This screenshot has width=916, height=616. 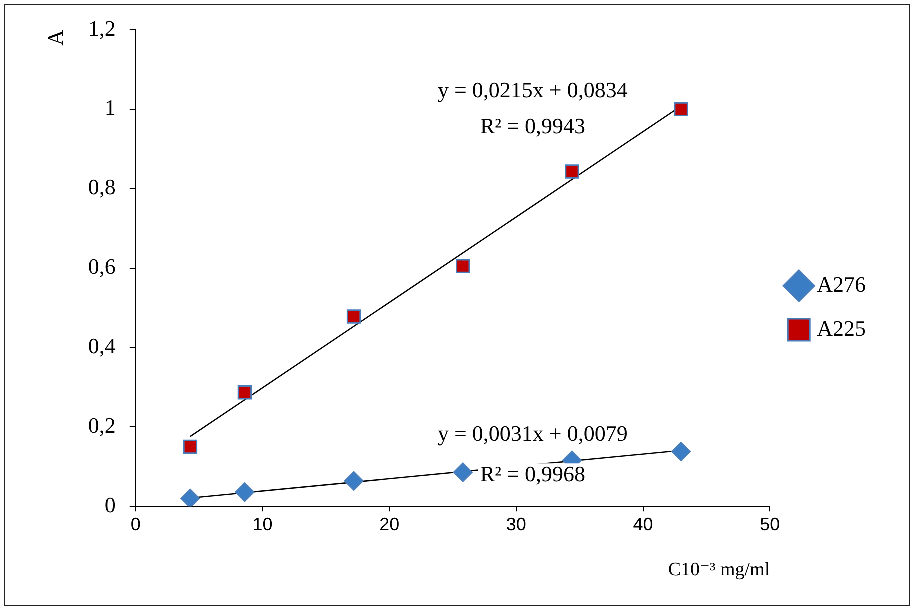 What do you see at coordinates (719, 570) in the screenshot?
I see `x-axis-title: C10⁻³ mg/ml` at bounding box center [719, 570].